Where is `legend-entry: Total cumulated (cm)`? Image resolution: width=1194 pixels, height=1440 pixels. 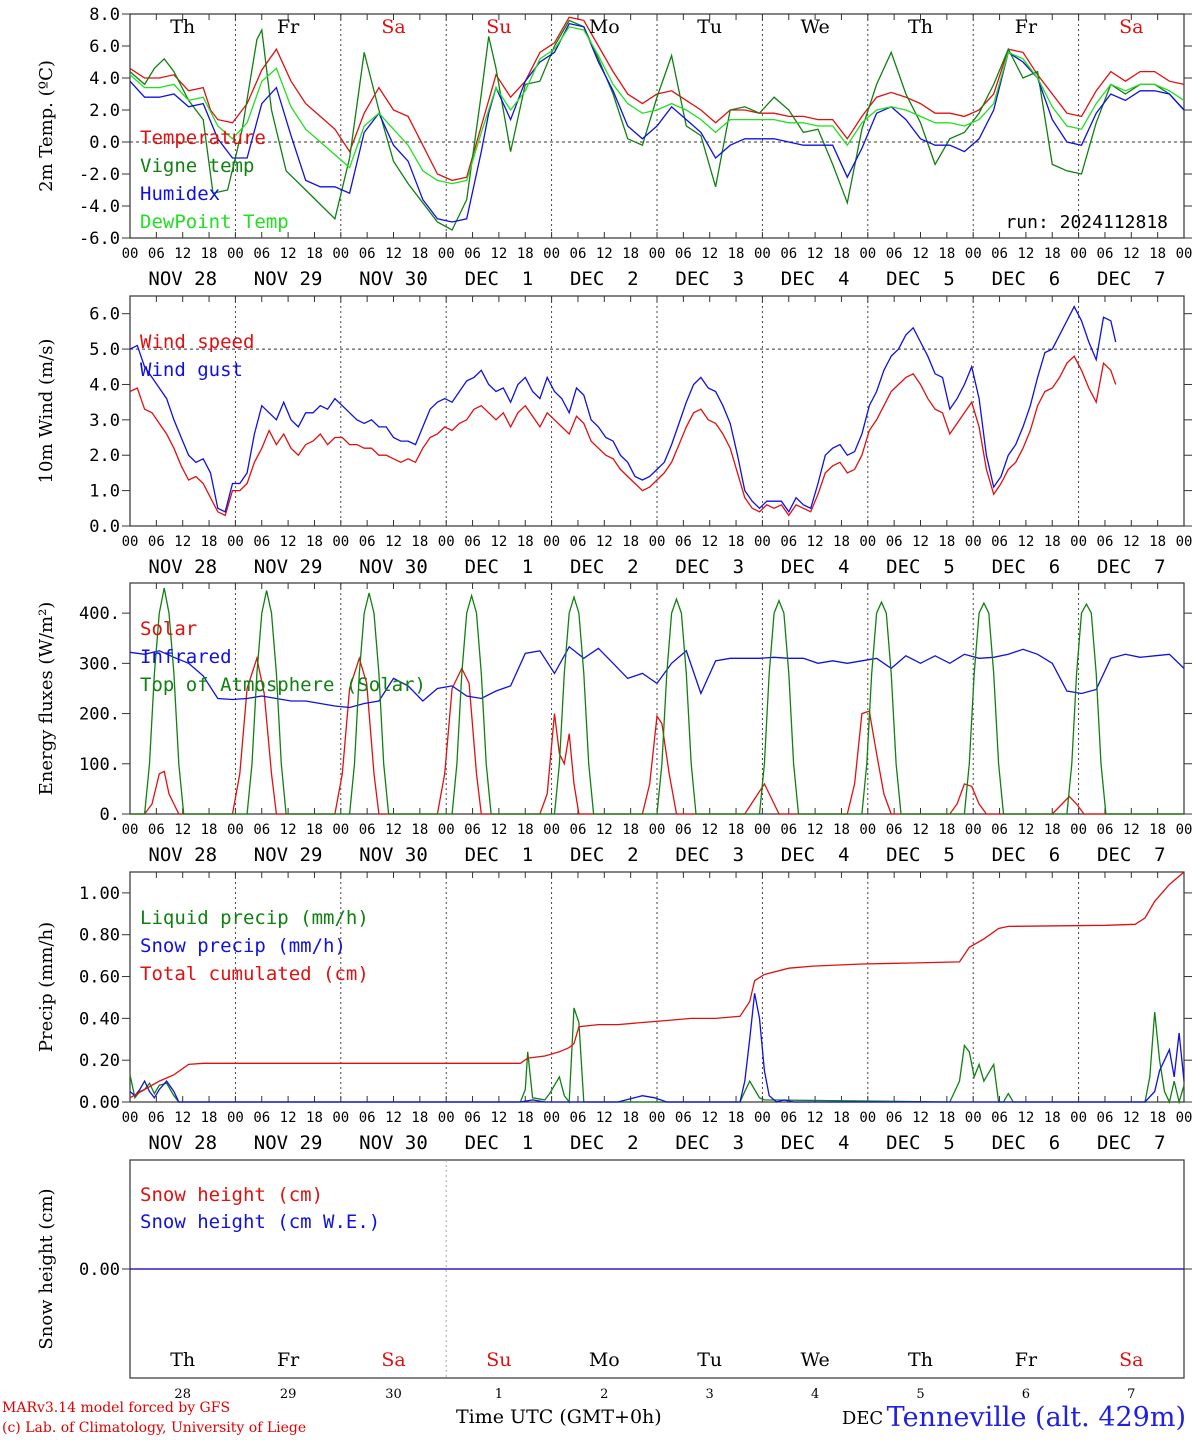 legend-entry: Total cumulated (cm) is located at coordinates (254, 974).